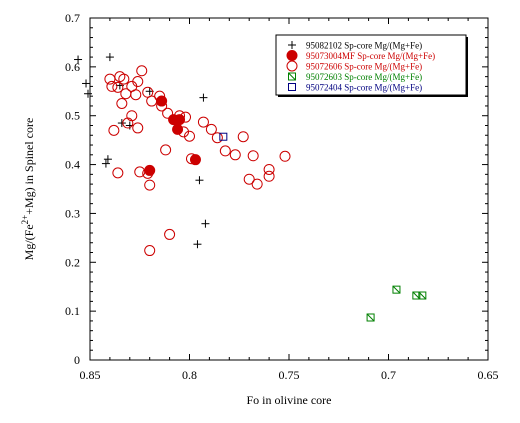 Image resolution: width=520 pixels, height=423 pixels. What do you see at coordinates (29, 242) in the screenshot?
I see `y-axis-label-part-1: Mg/(Fe` at bounding box center [29, 242].